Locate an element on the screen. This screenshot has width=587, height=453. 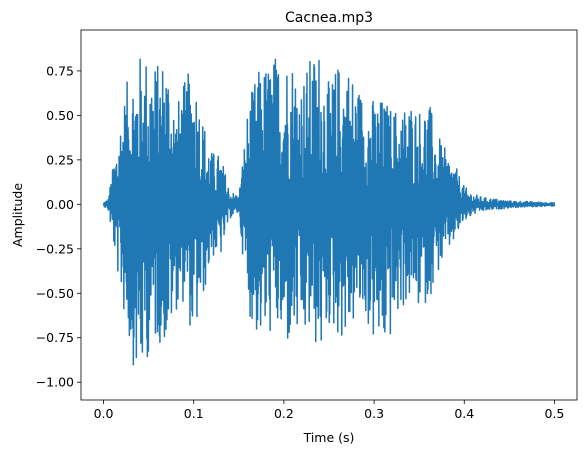
y-tick-label: 0.50 is located at coordinates (60, 115).